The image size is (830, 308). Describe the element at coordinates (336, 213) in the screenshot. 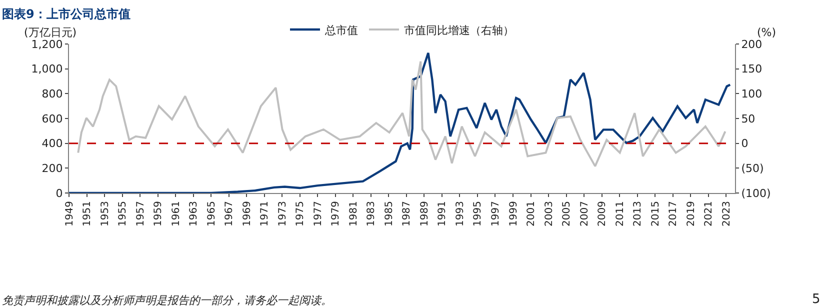

I see `x-tick-label: 1979` at that location.